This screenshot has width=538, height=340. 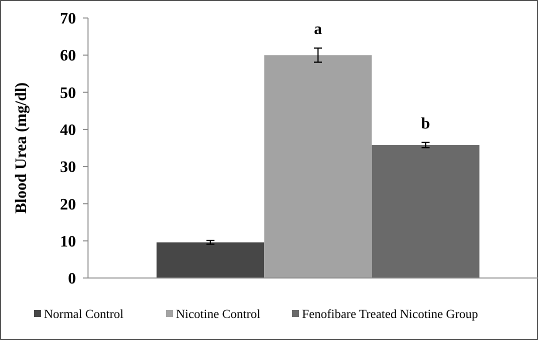 I want to click on y-tick-label: 10, so click(x=68, y=241).